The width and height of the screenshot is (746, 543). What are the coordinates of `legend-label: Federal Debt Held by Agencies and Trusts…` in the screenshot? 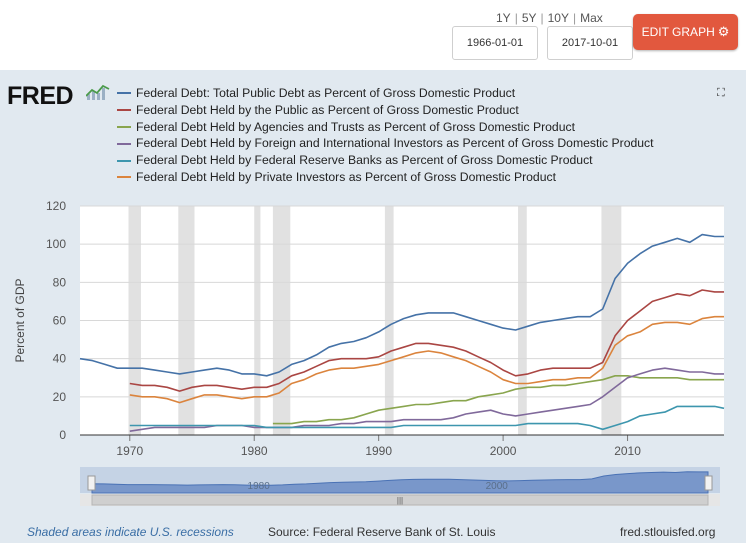 It's located at (355, 126).